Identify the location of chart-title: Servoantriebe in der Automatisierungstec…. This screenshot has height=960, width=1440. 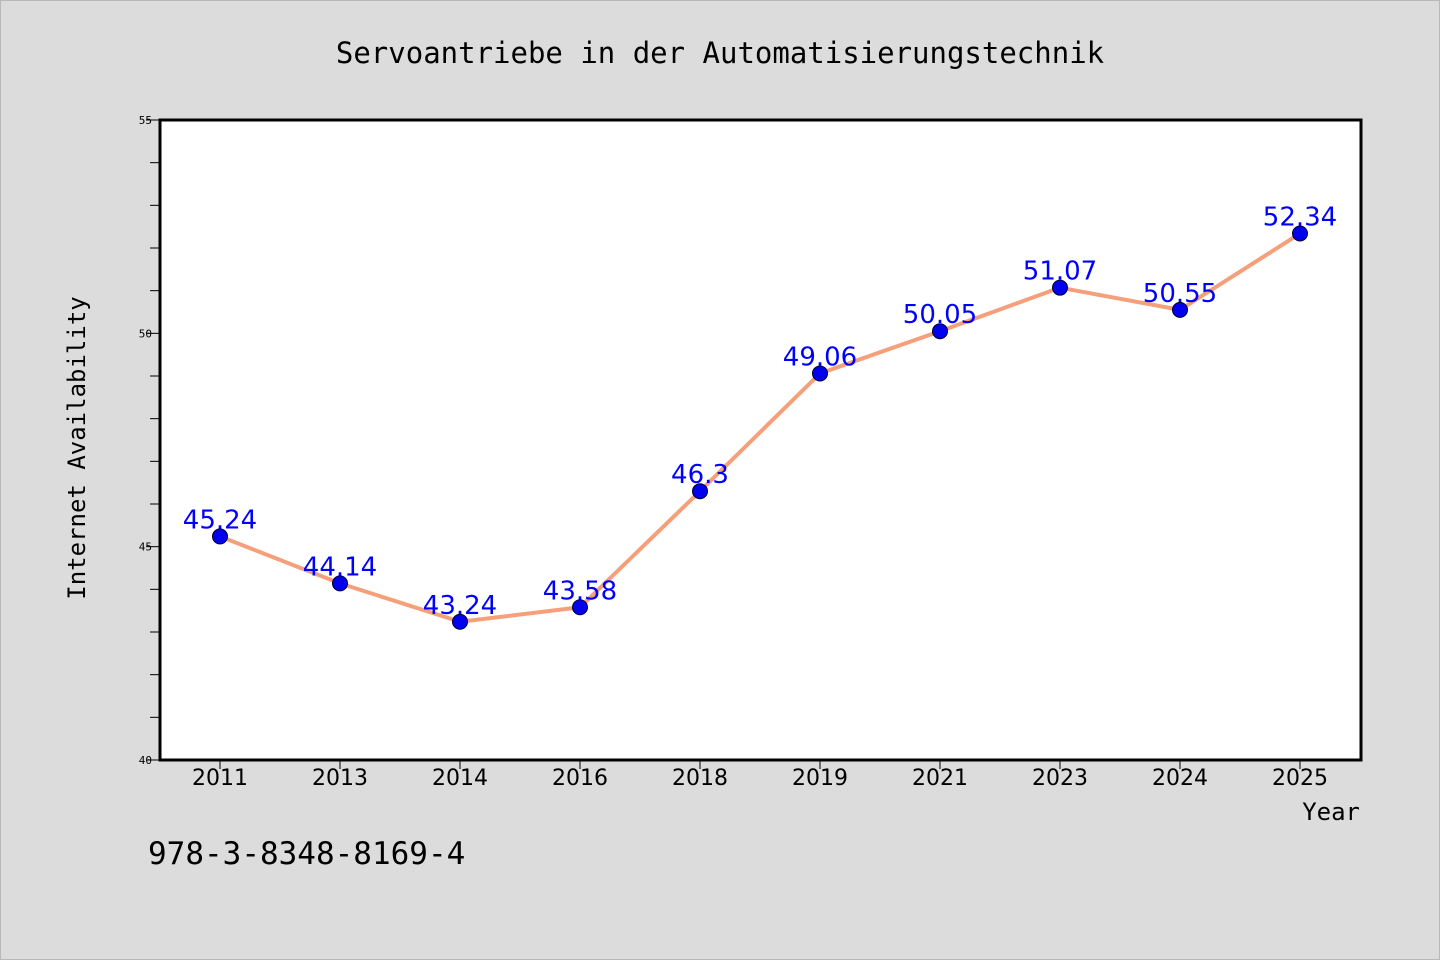
(720, 53).